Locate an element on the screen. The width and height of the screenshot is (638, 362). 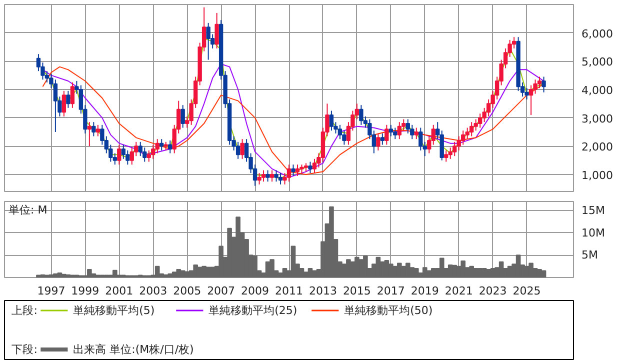
y-tick-label: 5M is located at coordinates (590, 255).